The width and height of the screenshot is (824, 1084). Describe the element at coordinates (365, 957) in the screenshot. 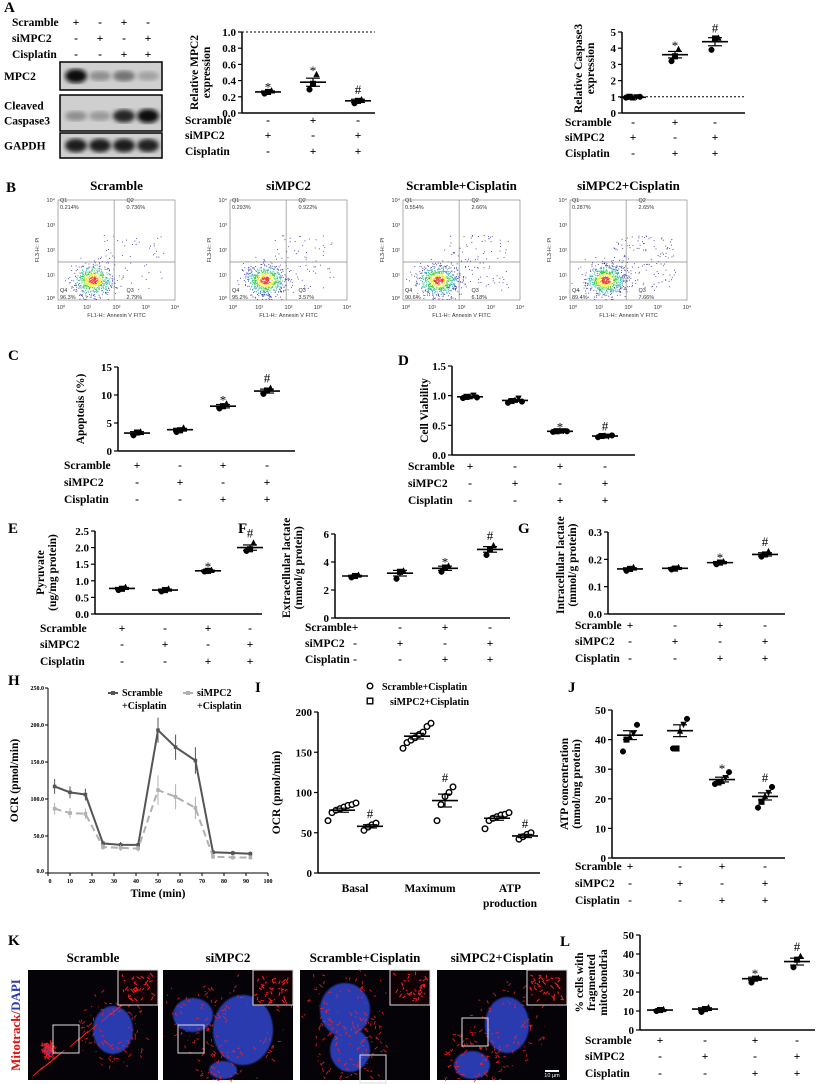

I see `micrograph-title: Scramble+Cisplatin` at that location.